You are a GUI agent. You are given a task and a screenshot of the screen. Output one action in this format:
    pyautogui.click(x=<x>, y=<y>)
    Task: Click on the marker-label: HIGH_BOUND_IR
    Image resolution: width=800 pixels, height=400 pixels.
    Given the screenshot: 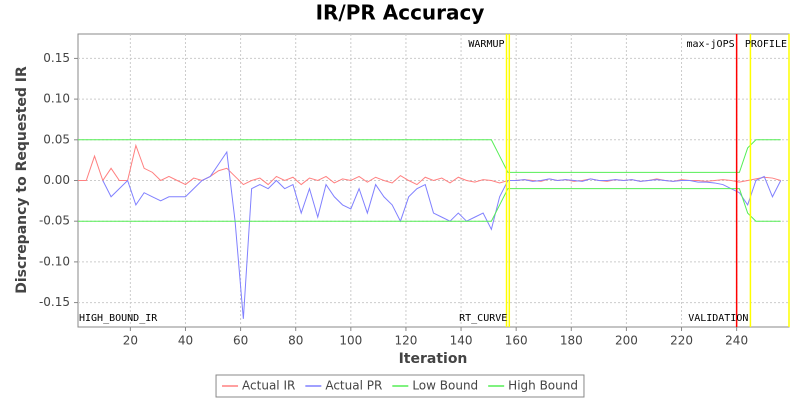 What is the action you would take?
    pyautogui.click(x=118, y=318)
    